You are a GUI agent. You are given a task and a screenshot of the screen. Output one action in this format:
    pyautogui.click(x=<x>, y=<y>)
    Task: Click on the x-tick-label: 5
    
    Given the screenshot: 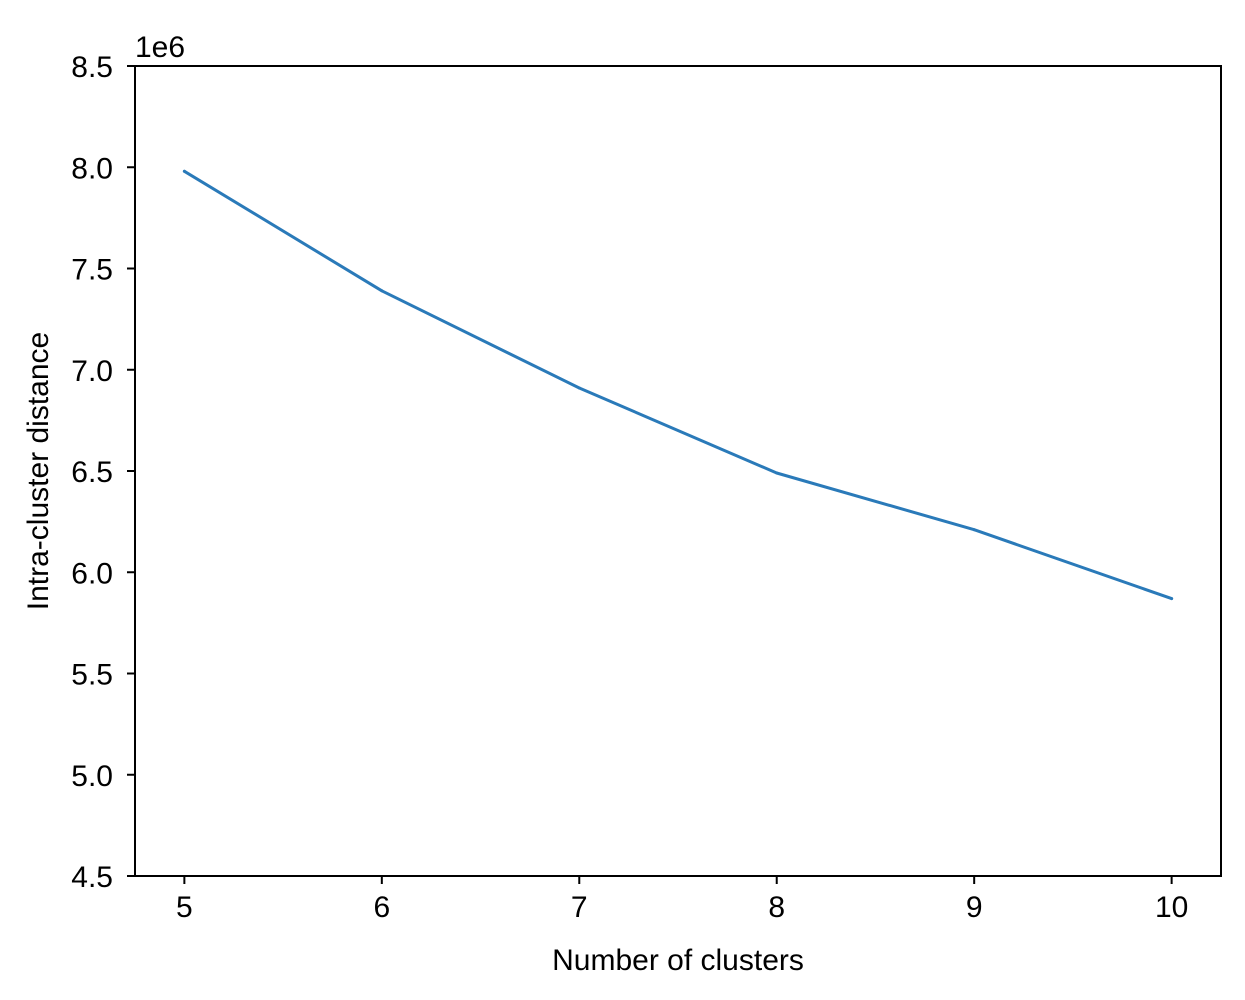 What is the action you would take?
    pyautogui.click(x=184, y=907)
    